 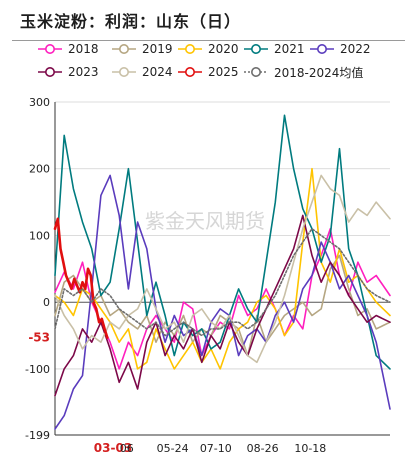 I want to click on y-tick-label: 0, so click(x=46, y=302).